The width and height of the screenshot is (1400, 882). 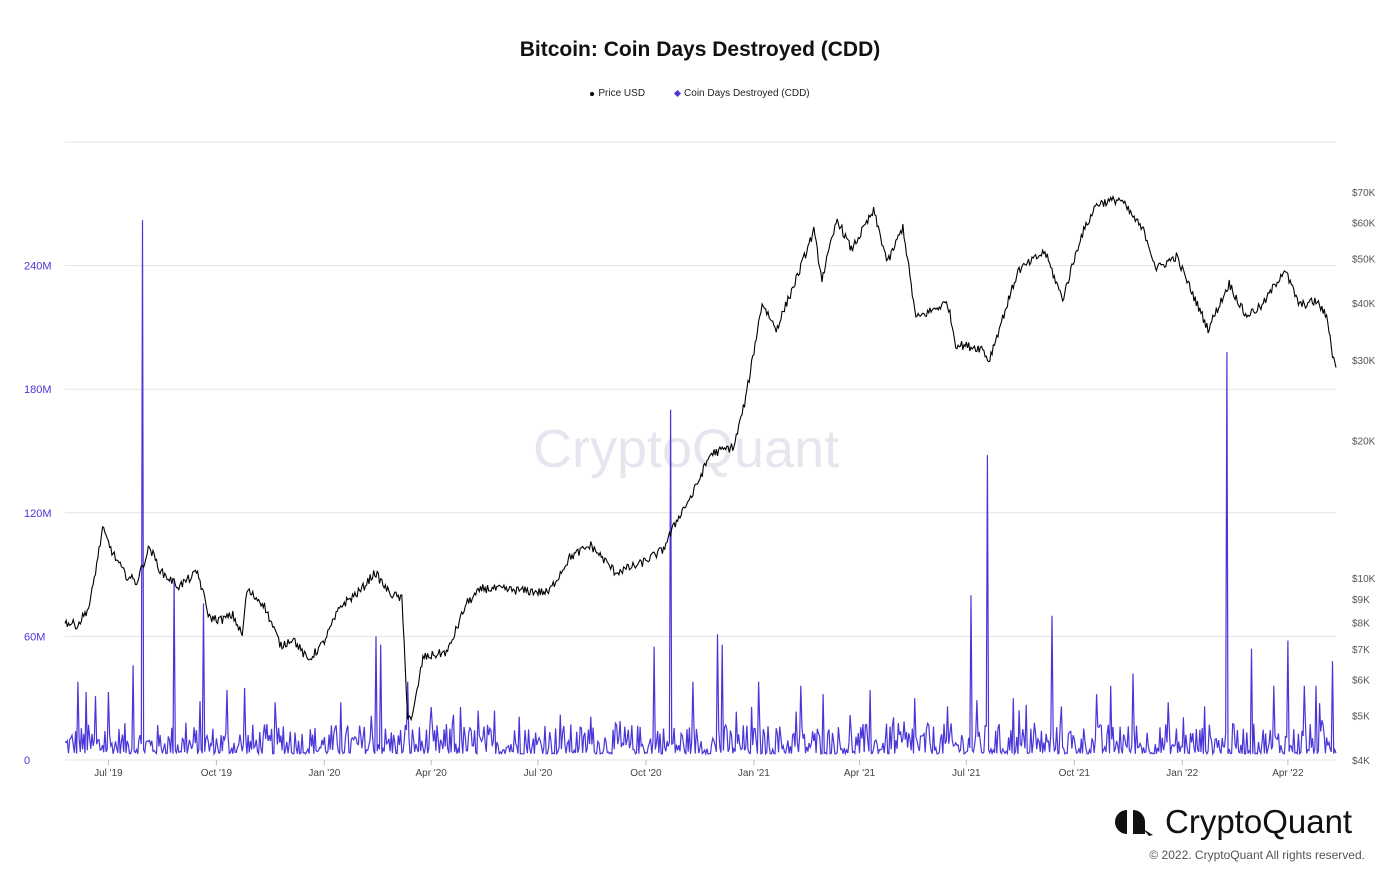 I want to click on legend-item-cdd: Coin Days Destroyed (CDD), so click(x=742, y=93).